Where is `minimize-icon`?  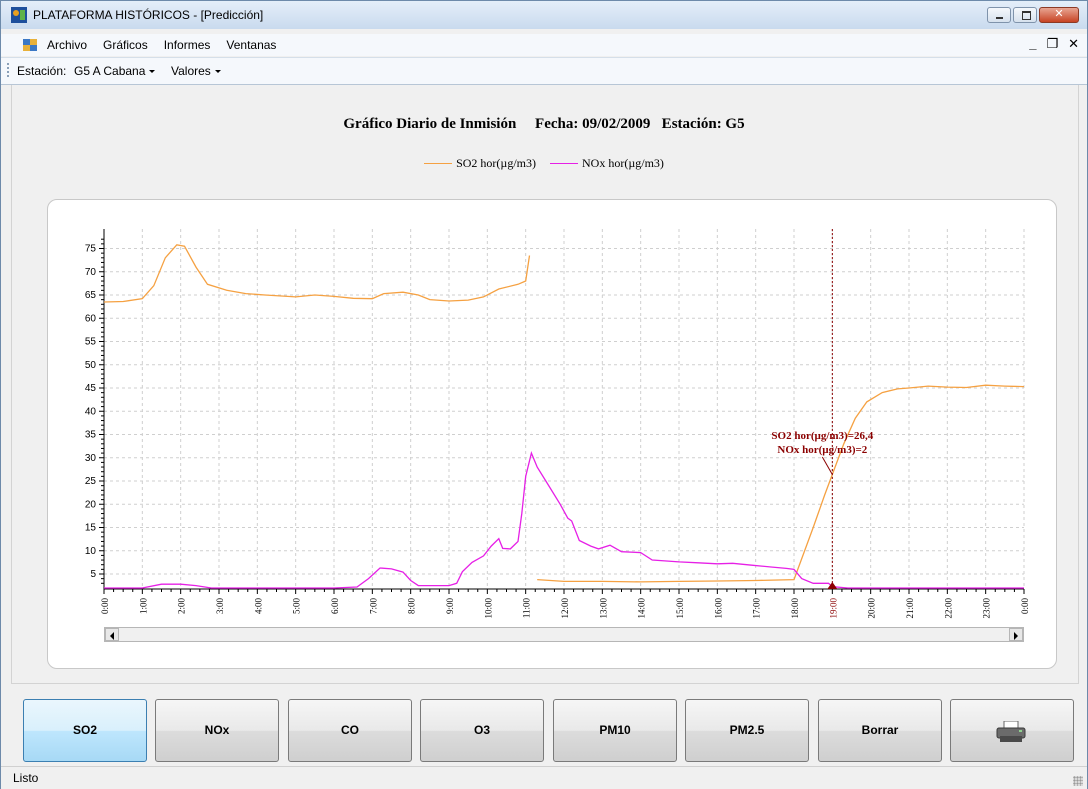
minimize-icon is located at coordinates (999, 18).